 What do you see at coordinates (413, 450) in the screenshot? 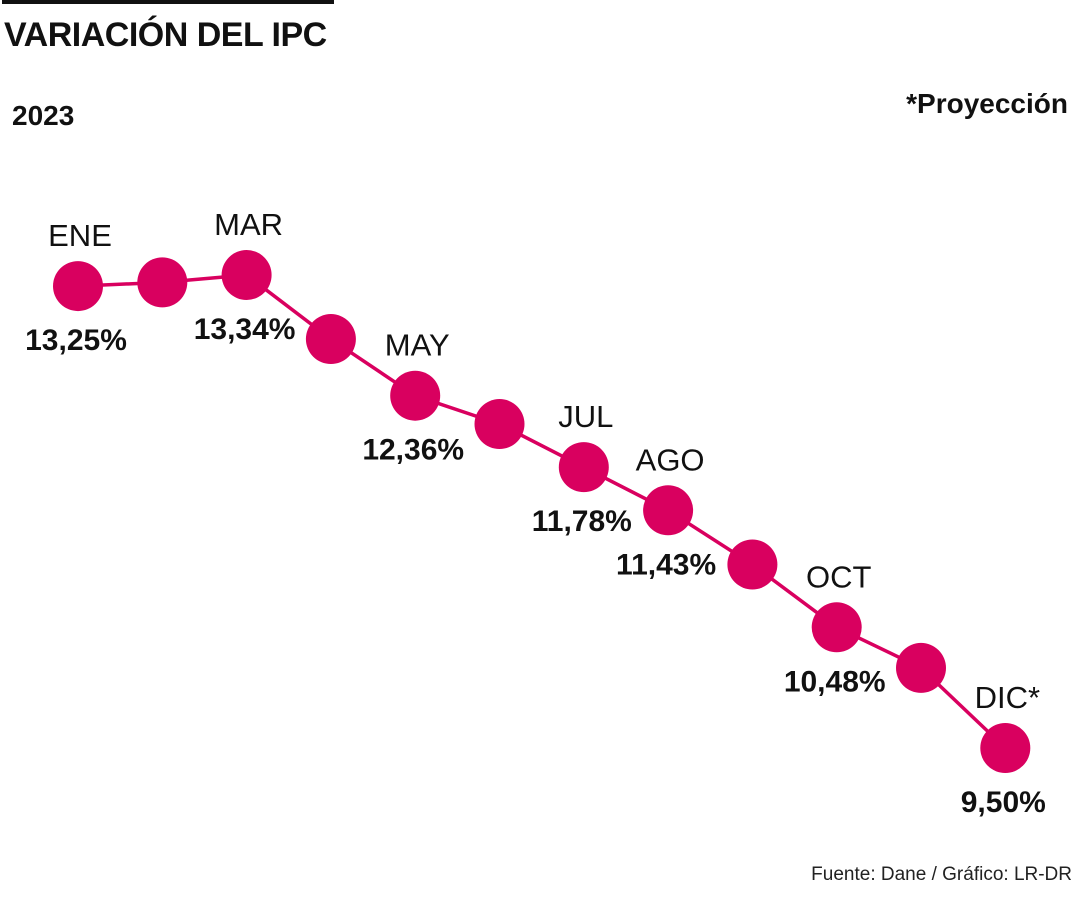
I see `value-label-may: 12,36%` at bounding box center [413, 450].